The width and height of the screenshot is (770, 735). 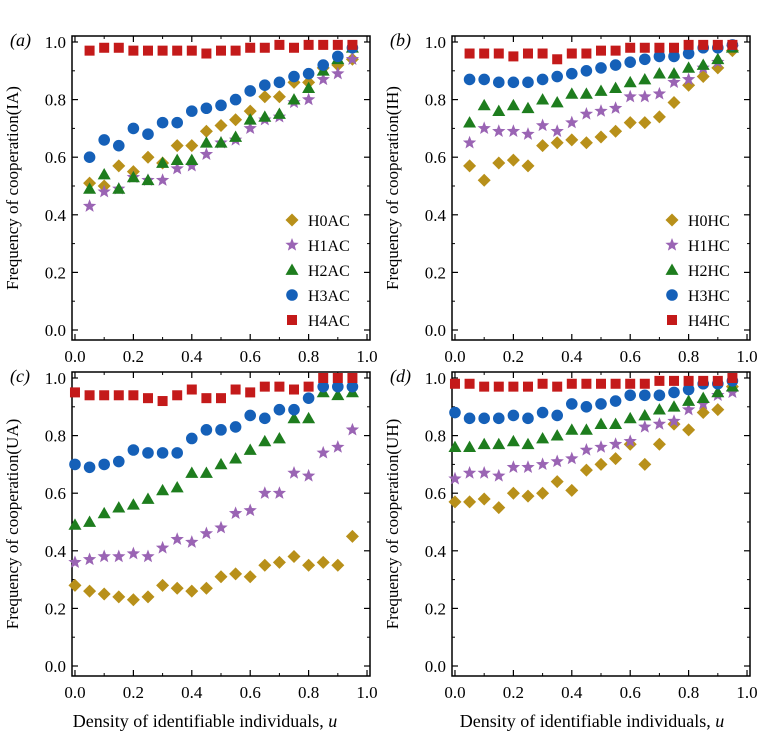 What do you see at coordinates (392, 524) in the screenshot?
I see `y-axis-label: Frequency of cooperation(UH)` at bounding box center [392, 524].